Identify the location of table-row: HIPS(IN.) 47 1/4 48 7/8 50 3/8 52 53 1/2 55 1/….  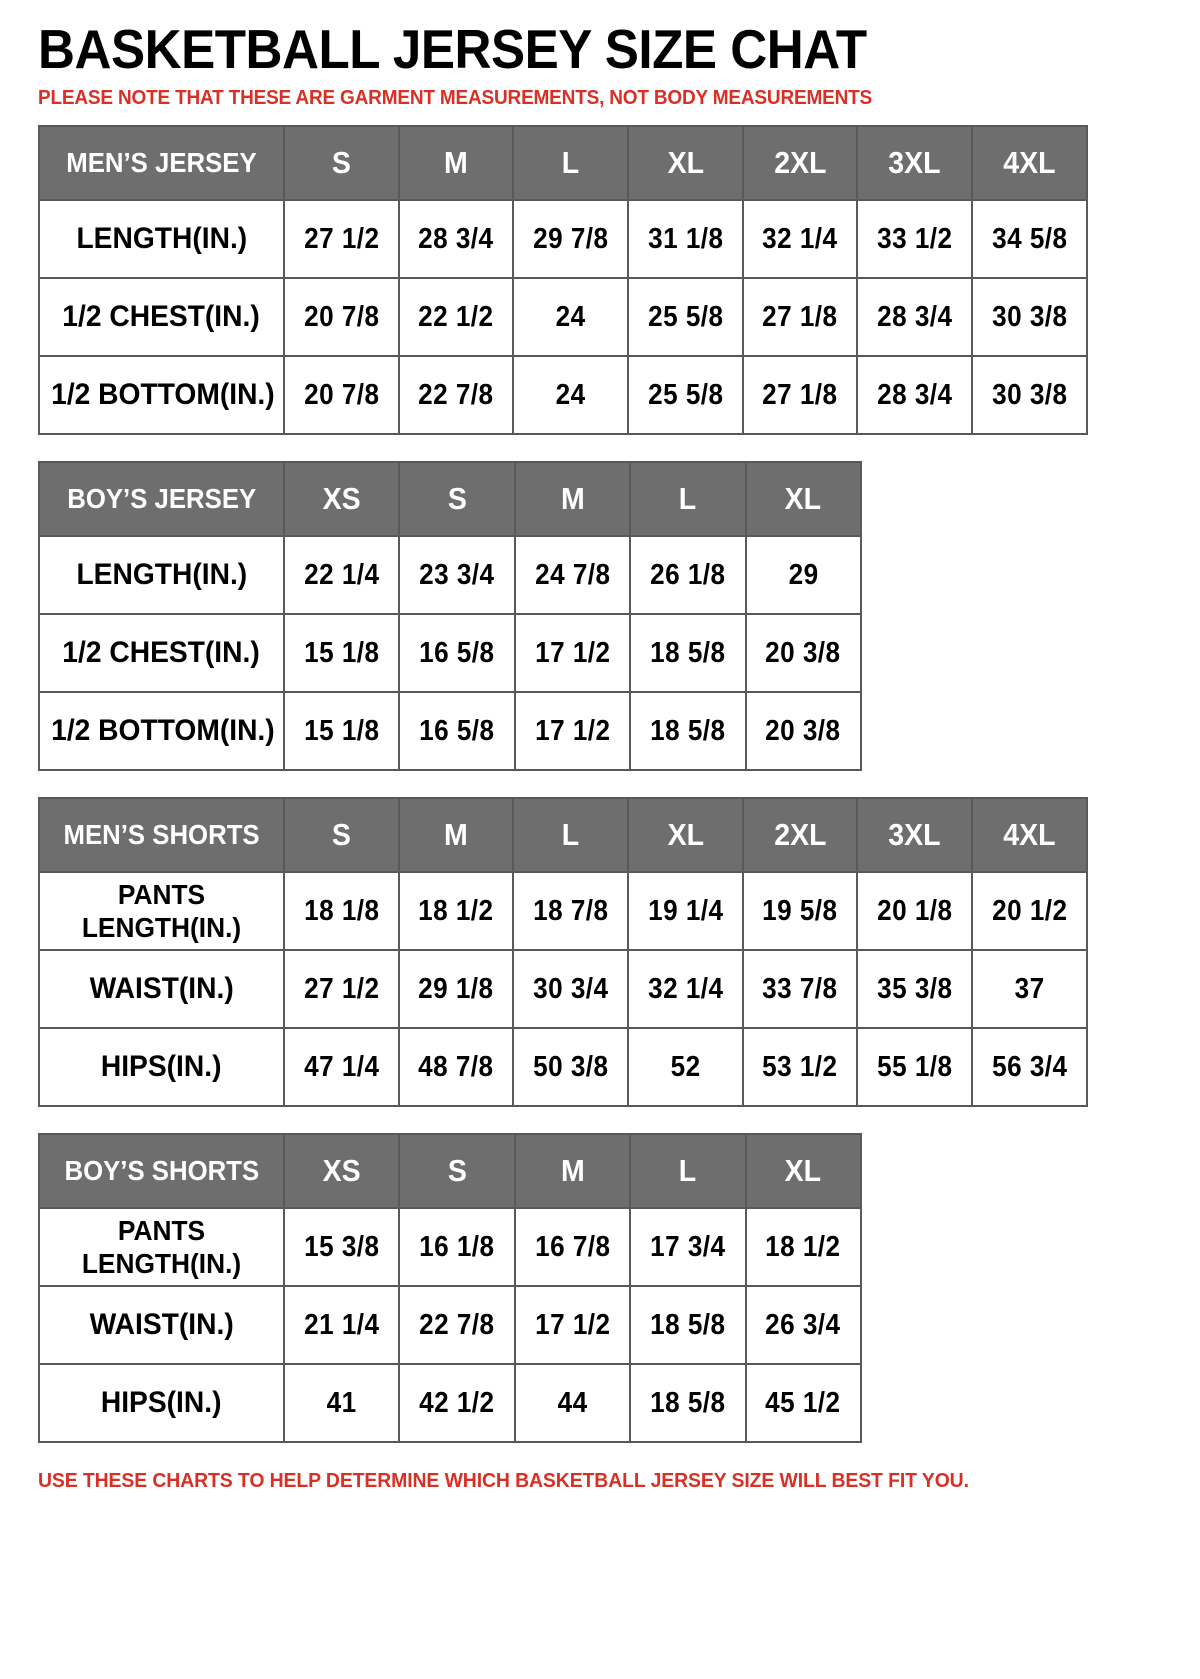
(563, 1067).